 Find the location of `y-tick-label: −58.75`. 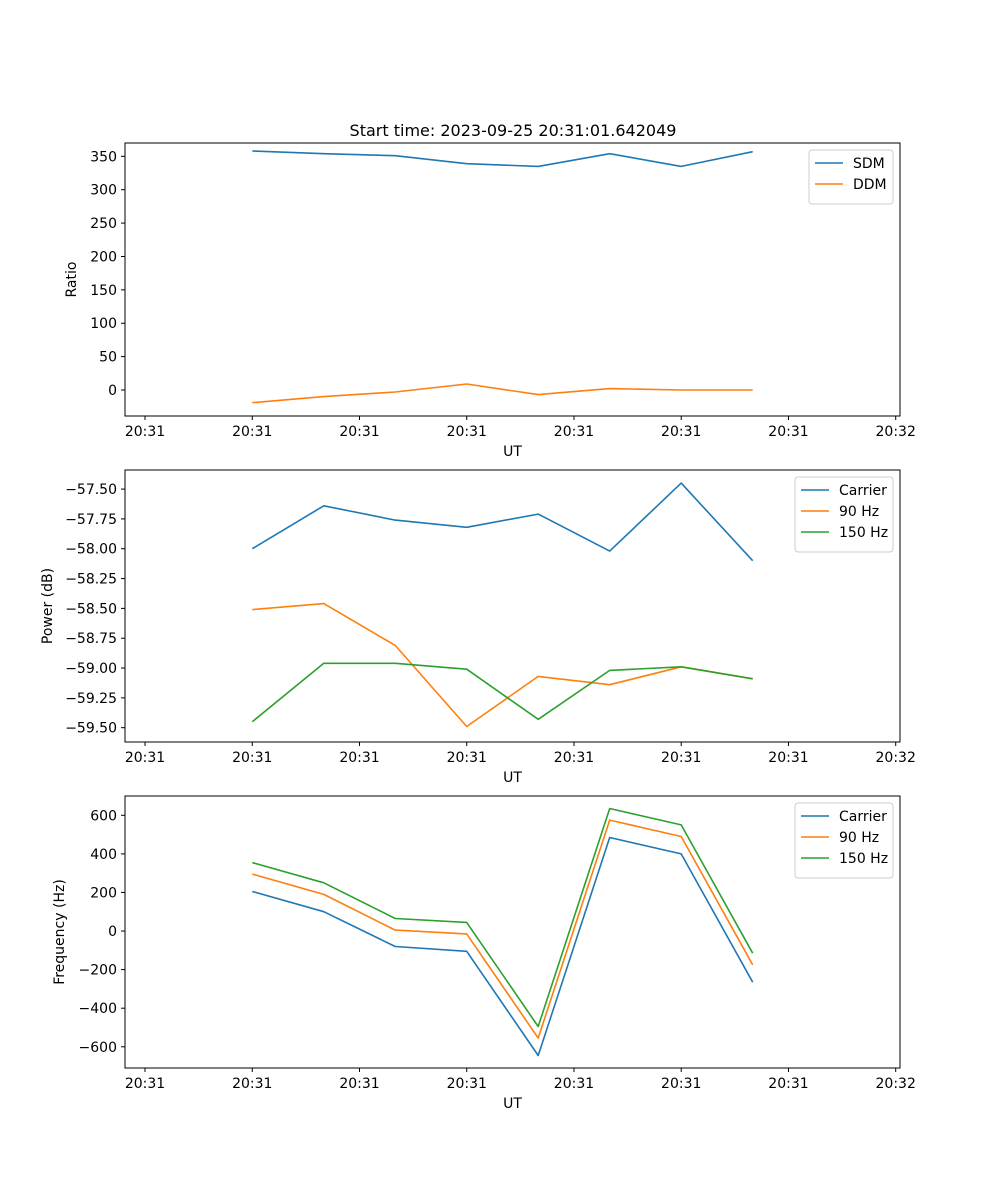

y-tick-label: −58.75 is located at coordinates (91, 639).